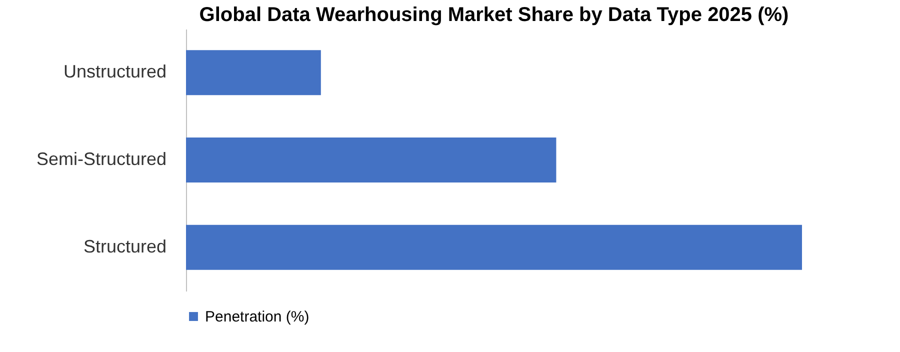 Image resolution: width=900 pixels, height=352 pixels. What do you see at coordinates (101, 159) in the screenshot?
I see `y-tick-label: Semi-Structured` at bounding box center [101, 159].